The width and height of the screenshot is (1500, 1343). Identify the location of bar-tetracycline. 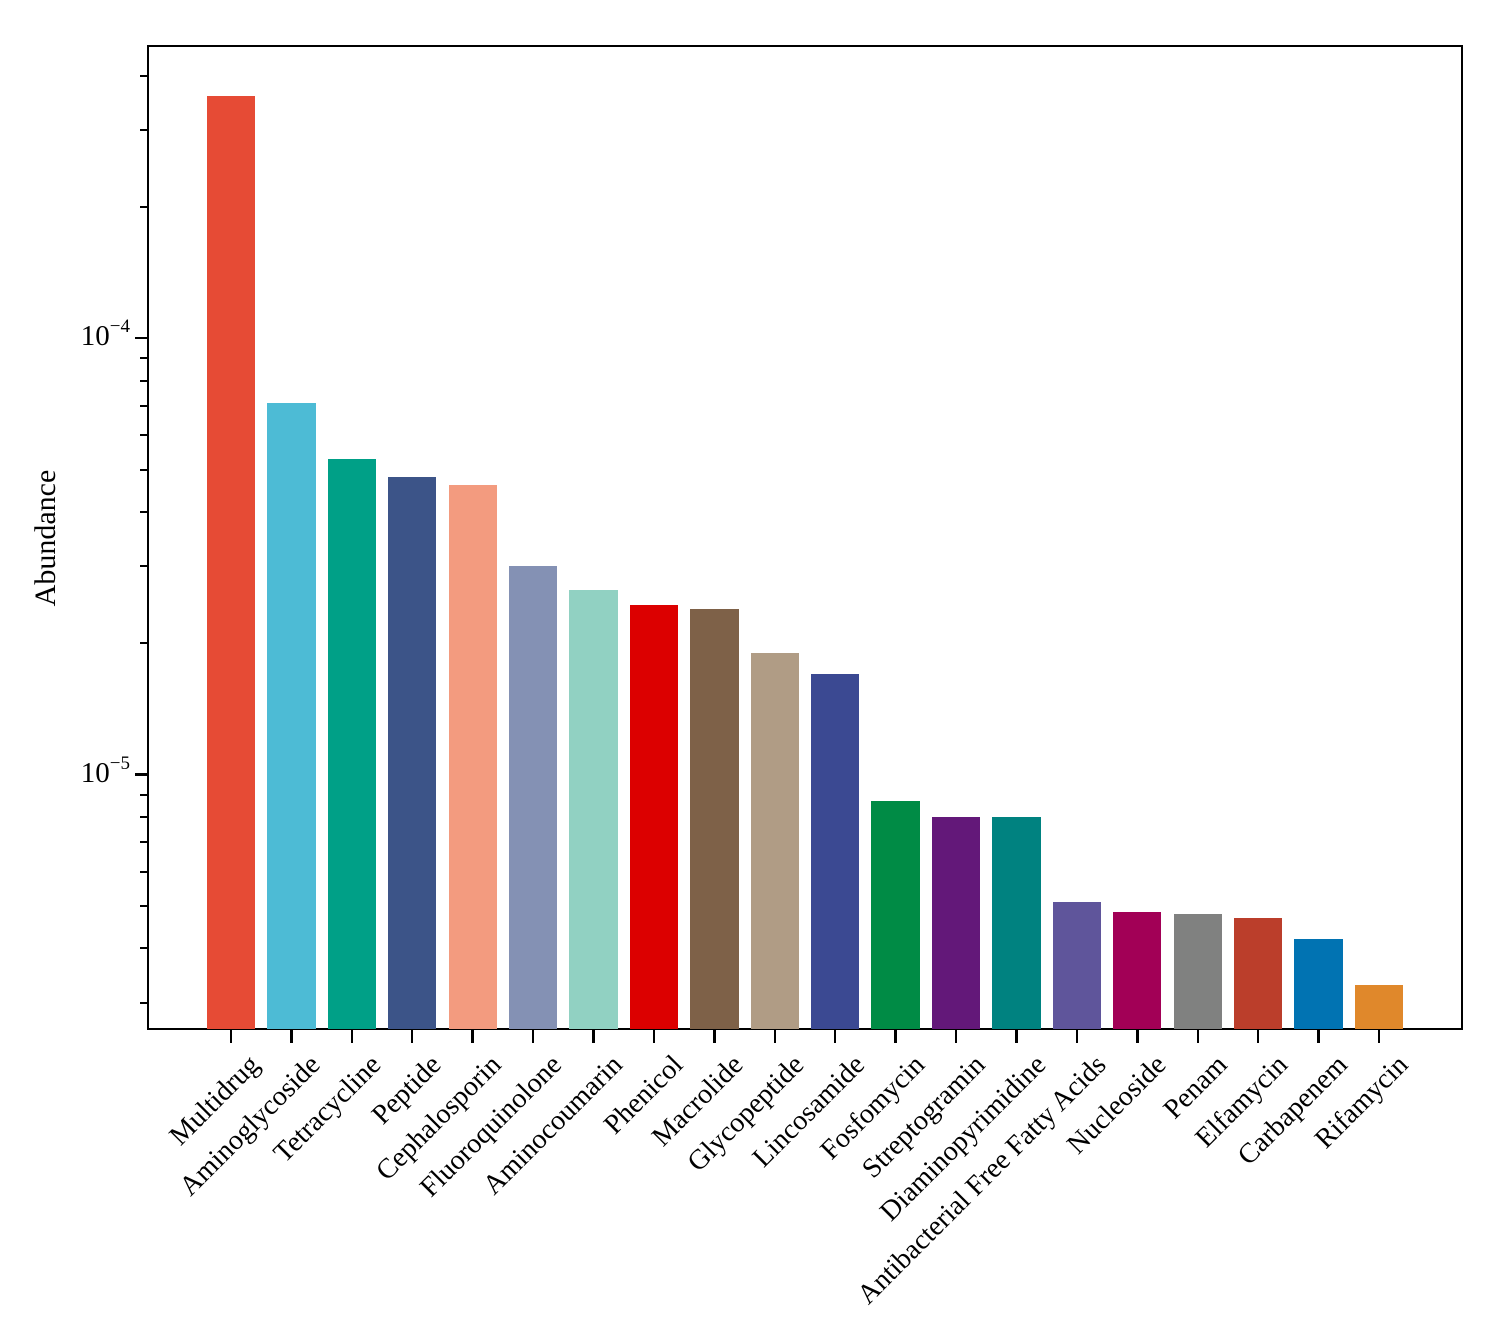
(351, 743).